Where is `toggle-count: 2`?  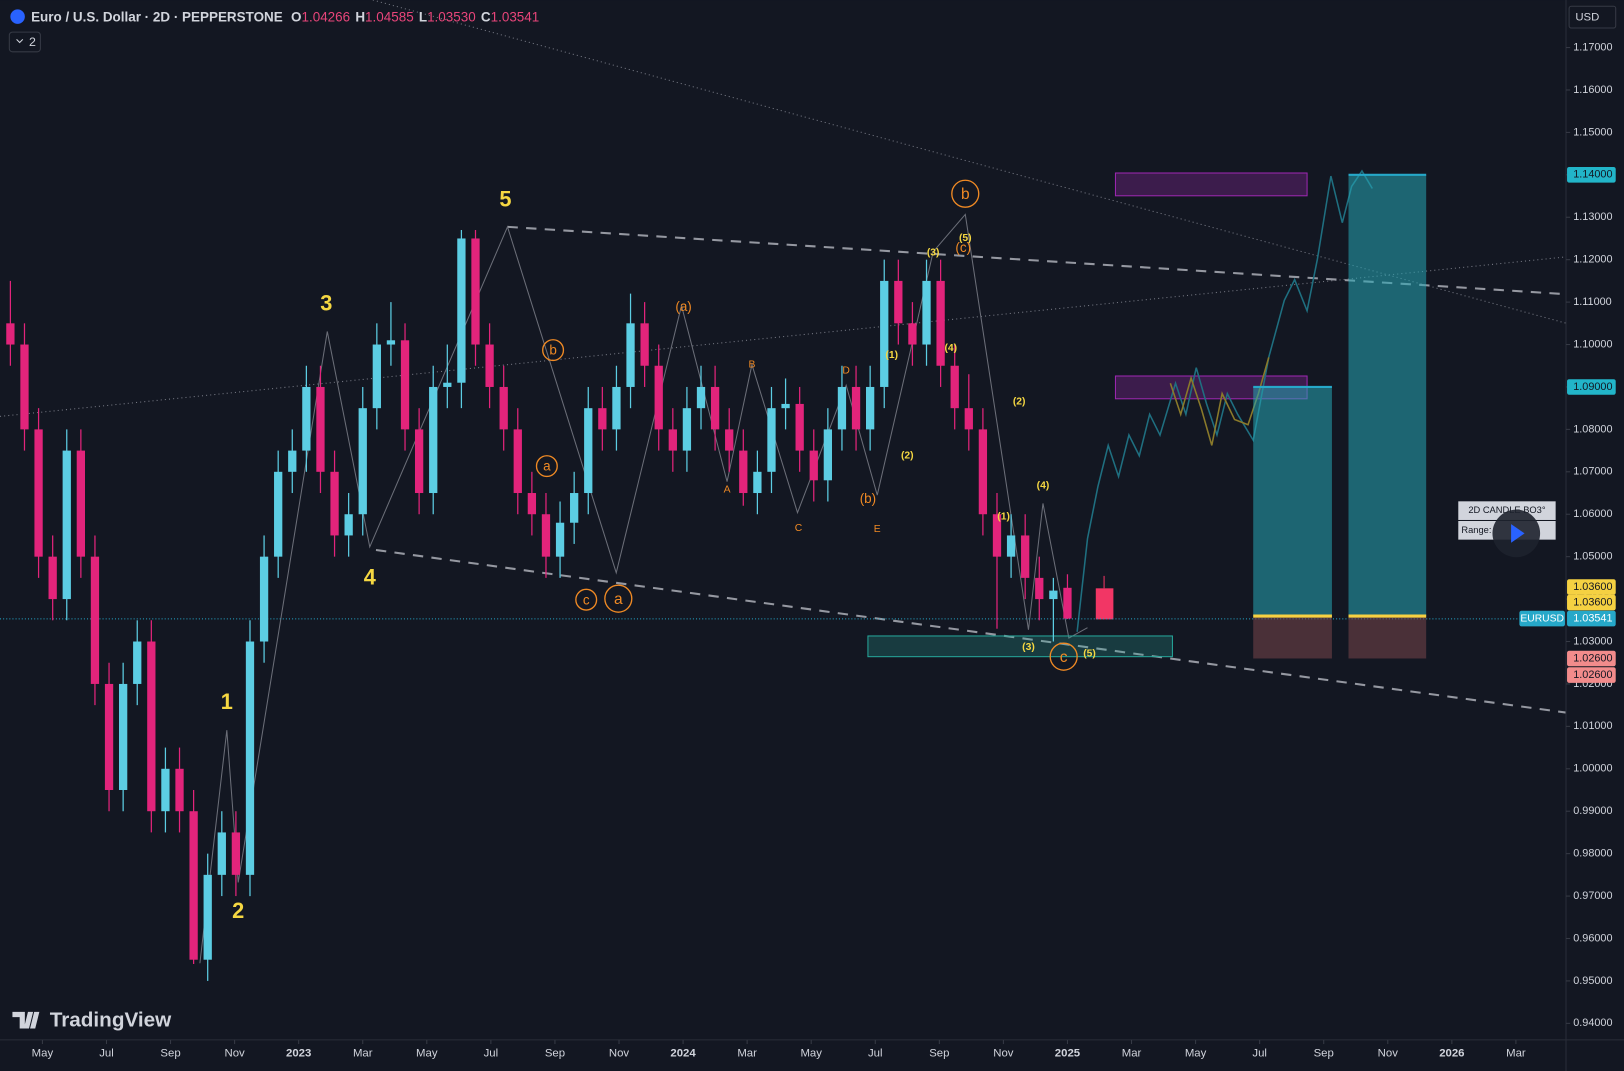
toggle-count: 2 is located at coordinates (32, 42).